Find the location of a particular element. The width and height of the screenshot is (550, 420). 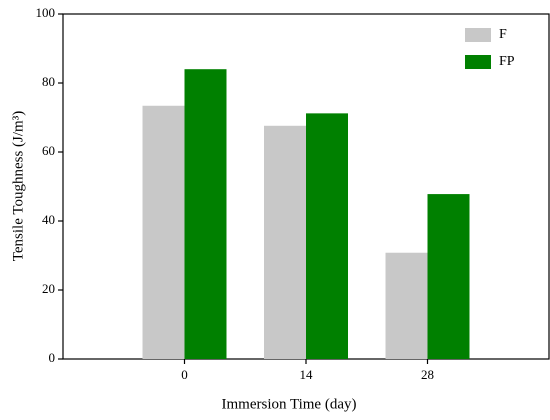

y-tick-label: 40 is located at coordinates (48, 219).